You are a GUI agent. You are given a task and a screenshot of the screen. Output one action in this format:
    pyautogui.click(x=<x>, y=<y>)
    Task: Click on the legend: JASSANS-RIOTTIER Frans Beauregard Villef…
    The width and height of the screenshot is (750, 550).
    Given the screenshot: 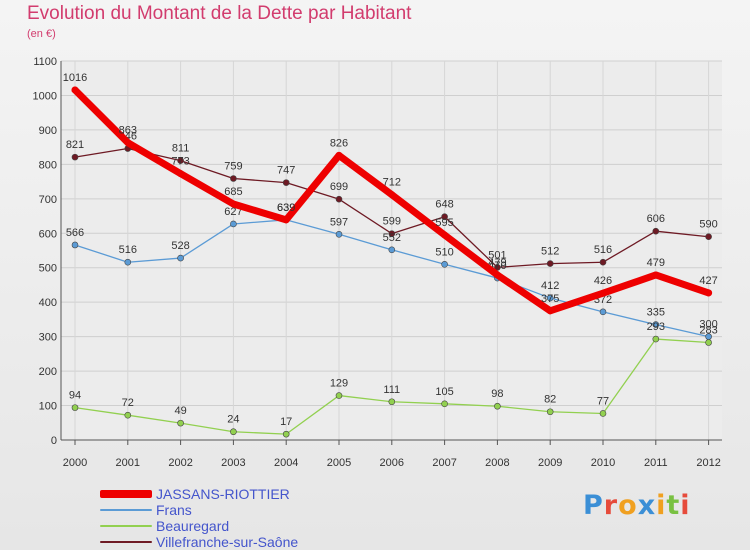 What is the action you would take?
    pyautogui.click(x=220, y=518)
    